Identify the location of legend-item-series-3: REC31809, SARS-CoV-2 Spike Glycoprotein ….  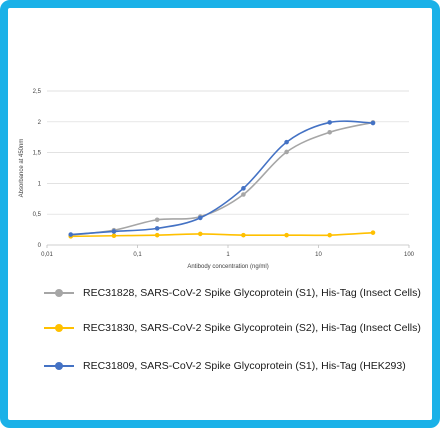
(225, 366).